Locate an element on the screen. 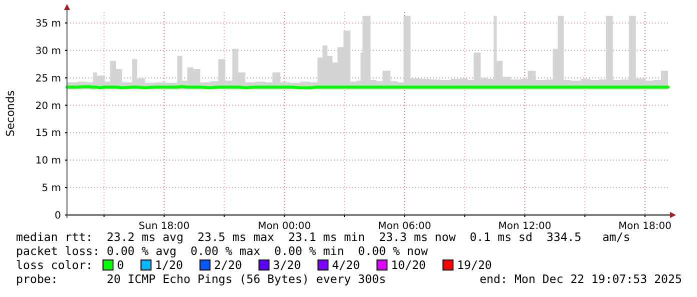  legend-label: 4/20 is located at coordinates (346, 265).